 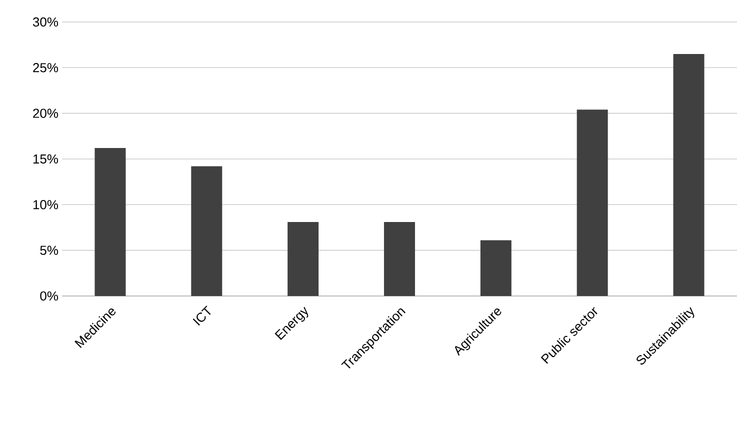 What do you see at coordinates (45, 159) in the screenshot?
I see `y-tick-label: 15%` at bounding box center [45, 159].